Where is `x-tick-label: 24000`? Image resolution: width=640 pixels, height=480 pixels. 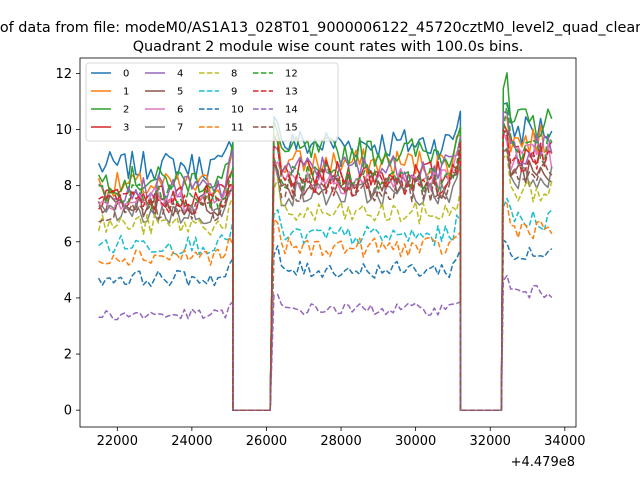 x-tick-label: 24000 is located at coordinates (191, 441).